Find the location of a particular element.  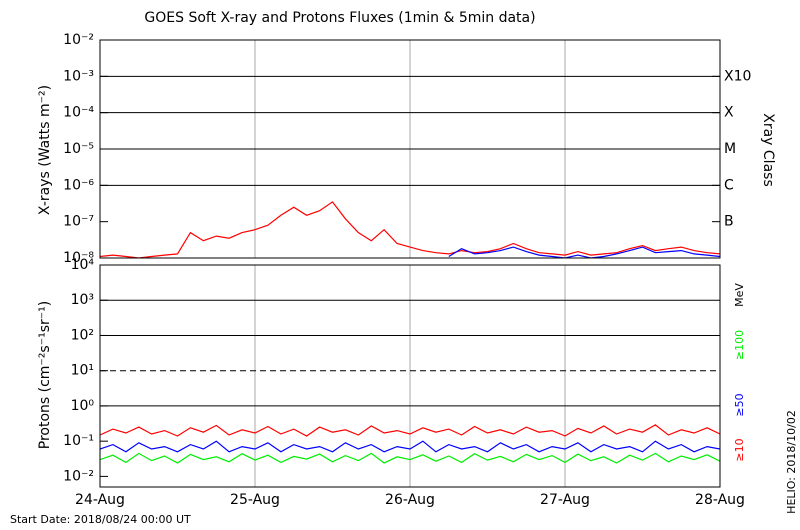

x-tick-label: 28-Aug is located at coordinates (720, 500).